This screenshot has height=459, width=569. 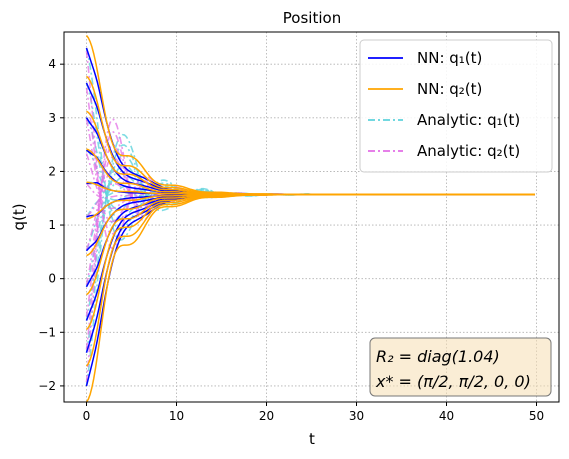 I want to click on x-tick-label: 40, so click(x=446, y=416).